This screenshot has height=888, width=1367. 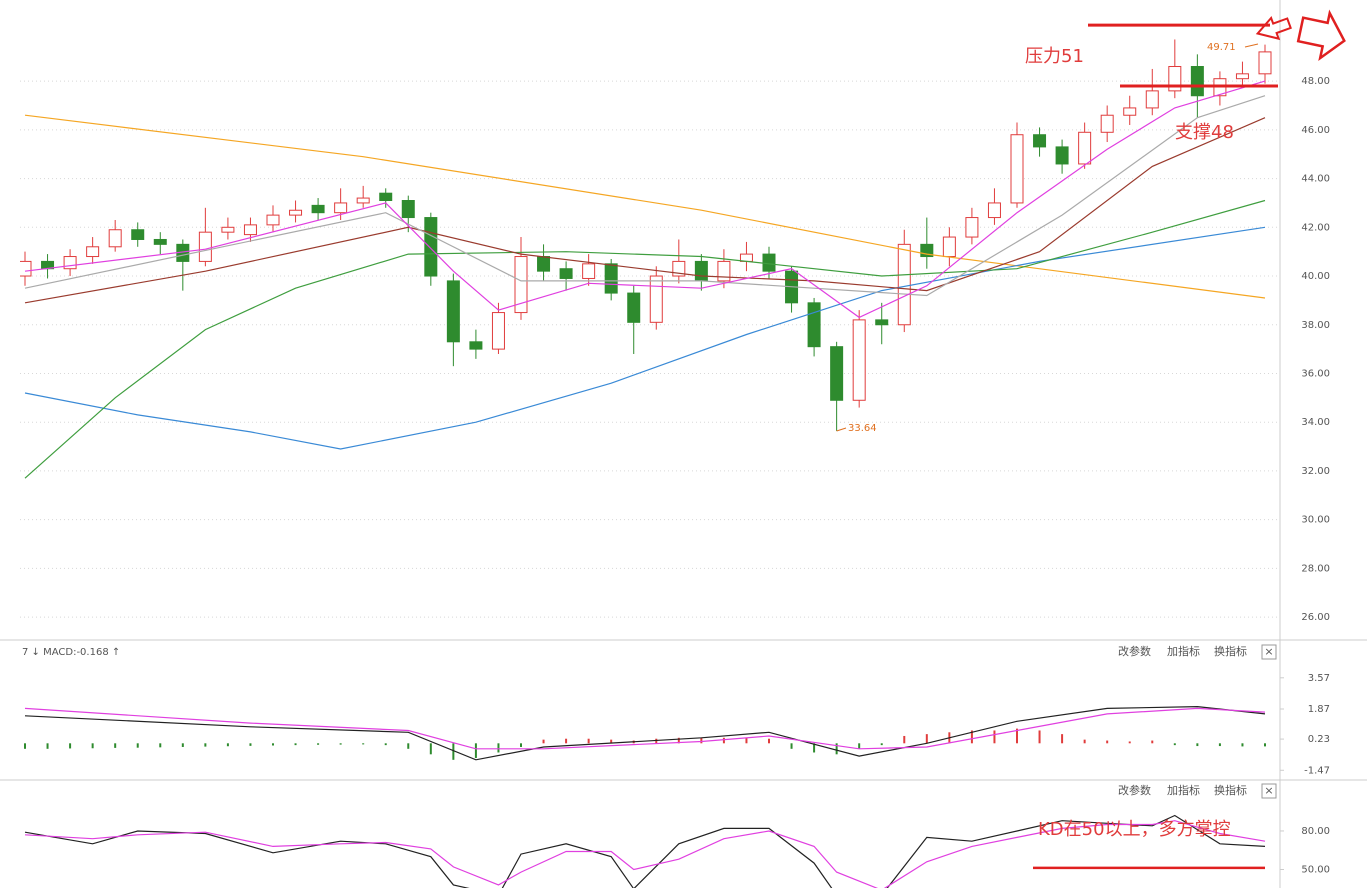 I want to click on y-tick-label: 50.00, so click(x=1315, y=870).